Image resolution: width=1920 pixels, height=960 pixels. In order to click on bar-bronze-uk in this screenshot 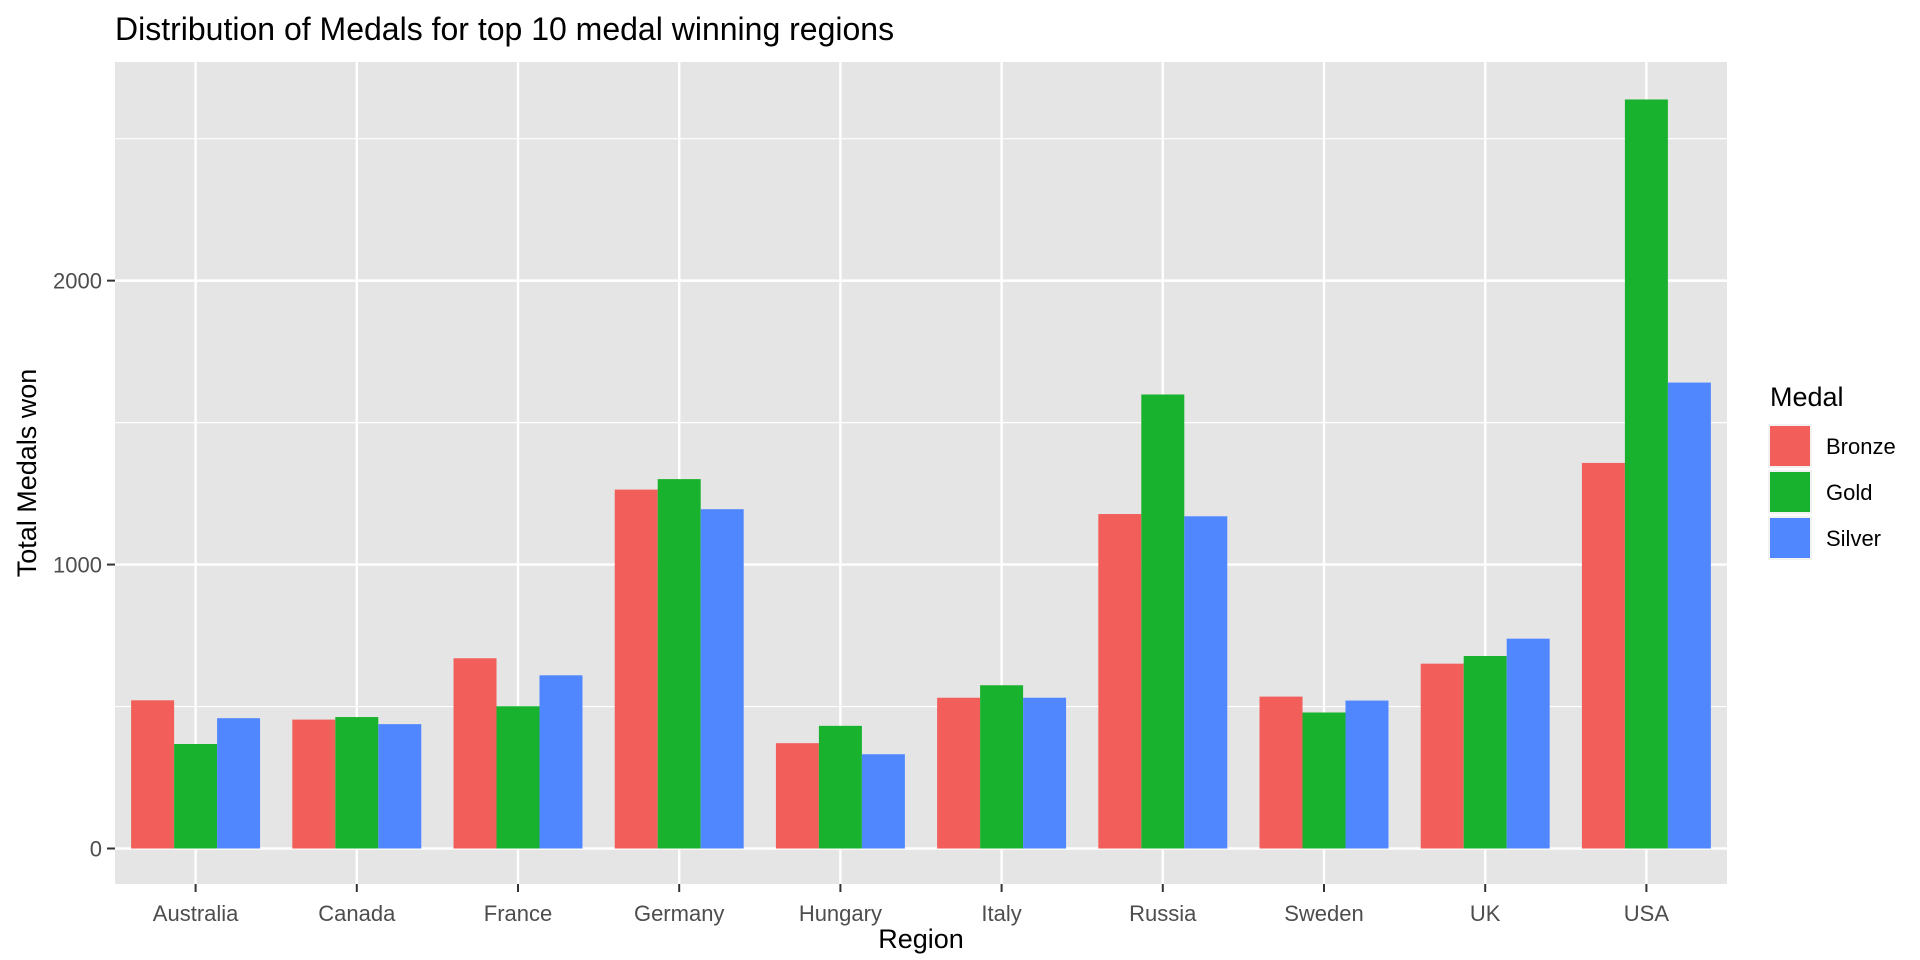, I will do `click(1442, 756)`.